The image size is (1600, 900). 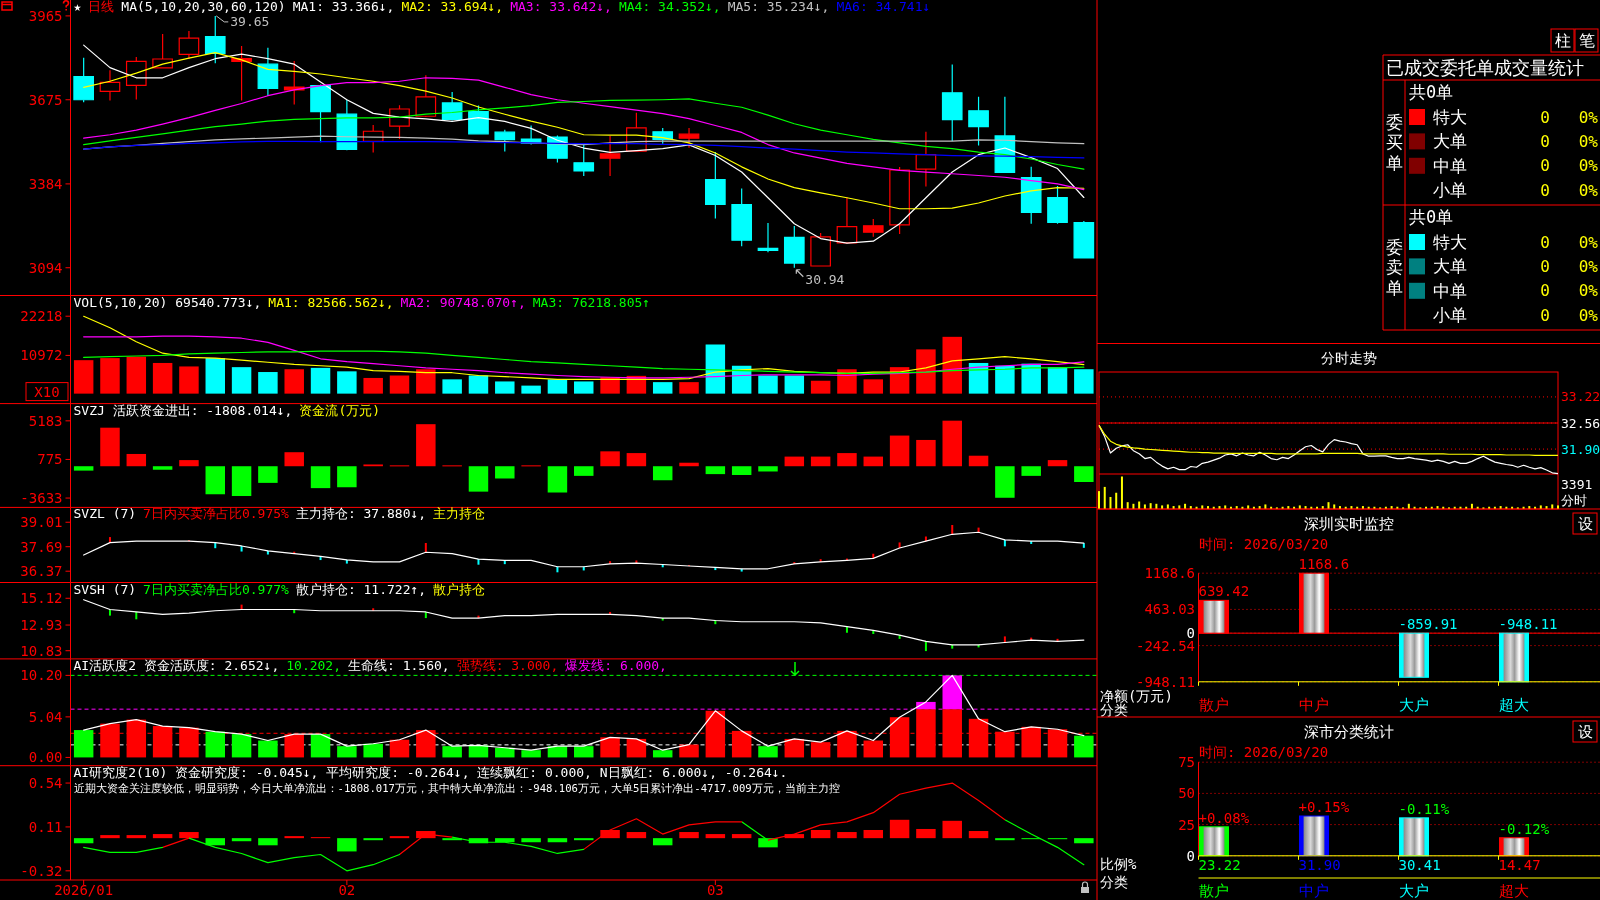 I want to click on data-label: -859.91, so click(x=1428, y=624).